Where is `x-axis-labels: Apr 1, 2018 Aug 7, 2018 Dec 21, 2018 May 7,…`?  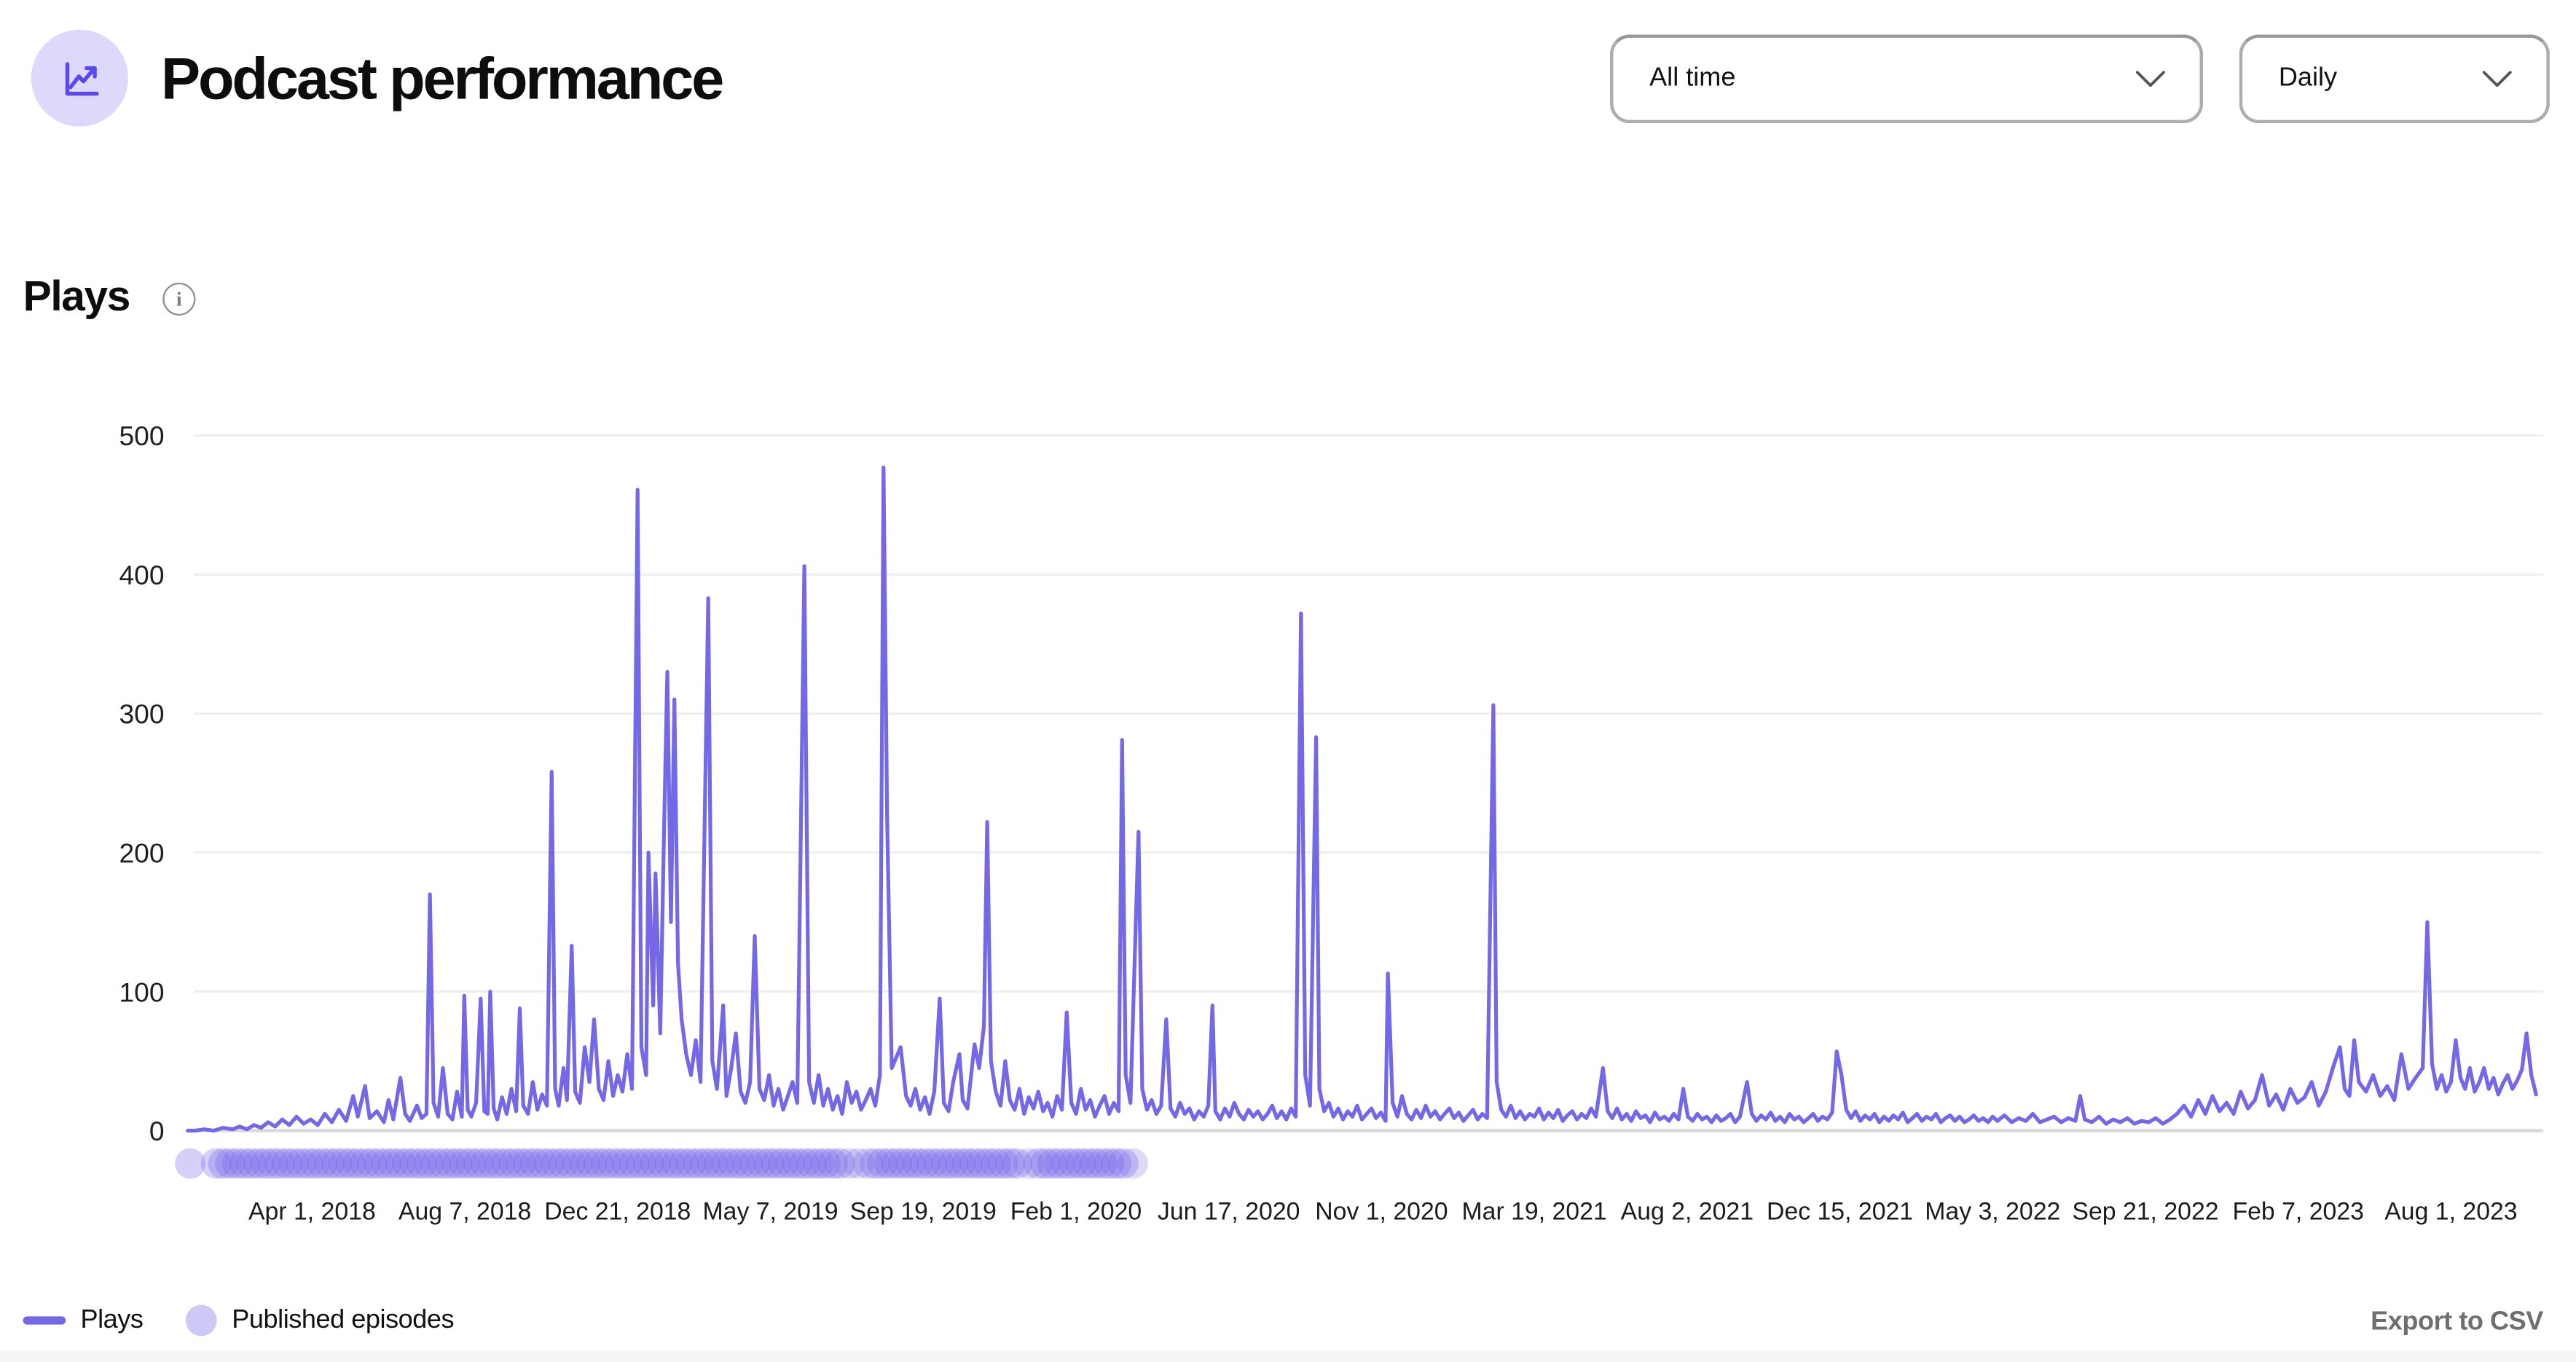 x-axis-labels: Apr 1, 2018 Aug 7, 2018 Dec 21, 2018 May 7,… is located at coordinates (1383, 1211).